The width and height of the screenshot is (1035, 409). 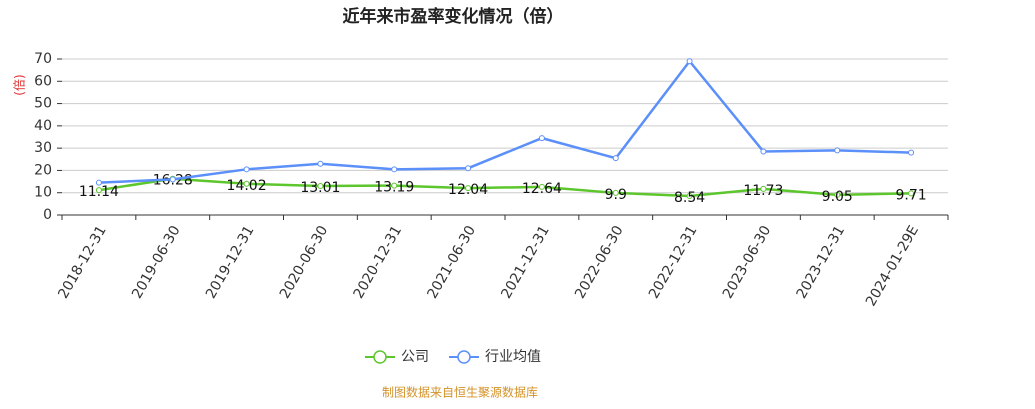 I want to click on x-tick-label: 2020-12-31, so click(x=378, y=262).